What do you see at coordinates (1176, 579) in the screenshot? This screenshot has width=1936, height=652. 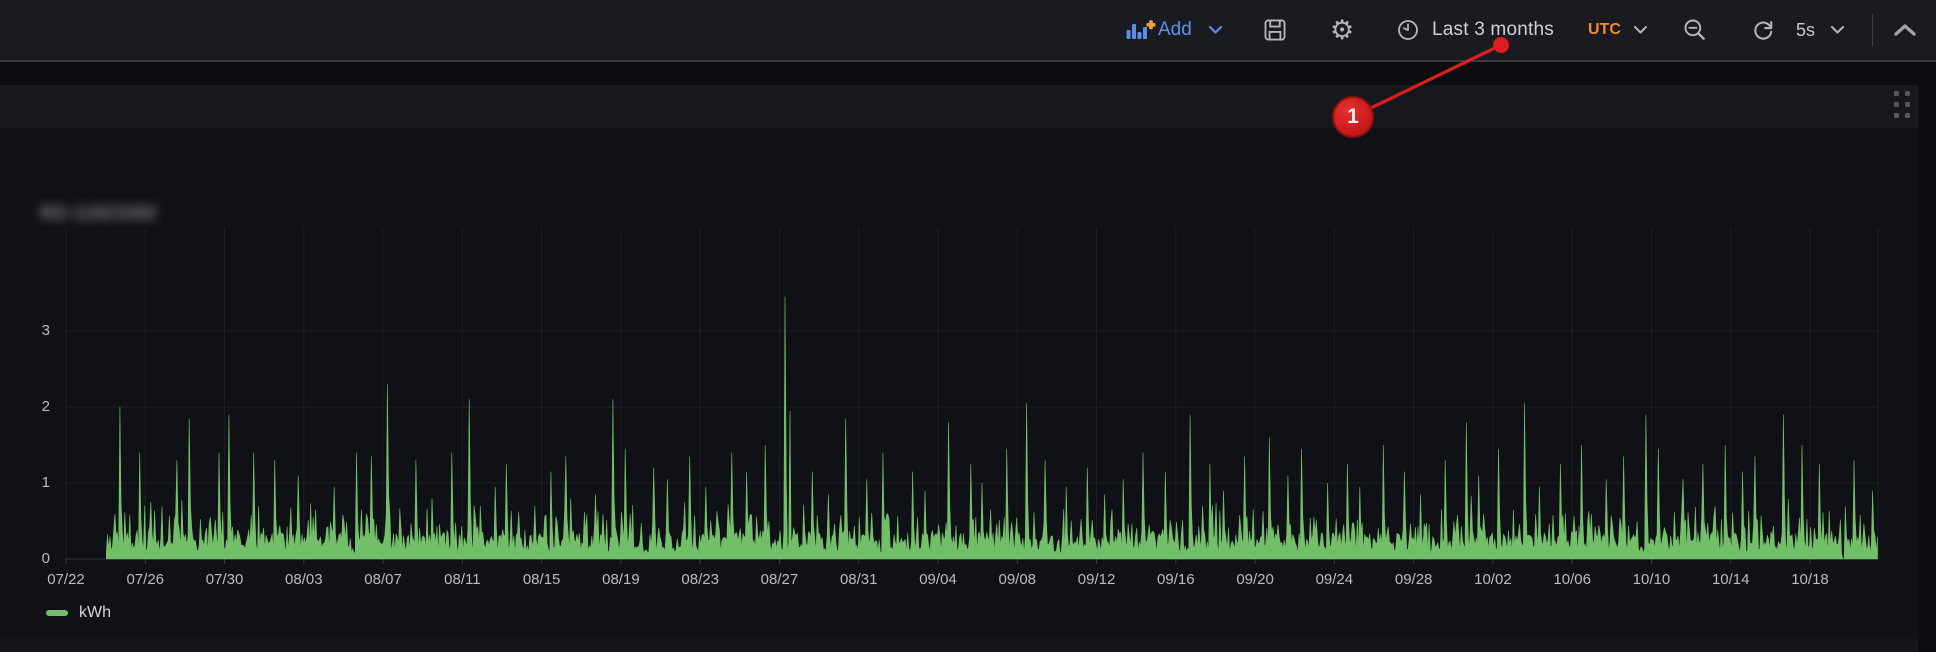 I see `x-tick-label: 09/16` at bounding box center [1176, 579].